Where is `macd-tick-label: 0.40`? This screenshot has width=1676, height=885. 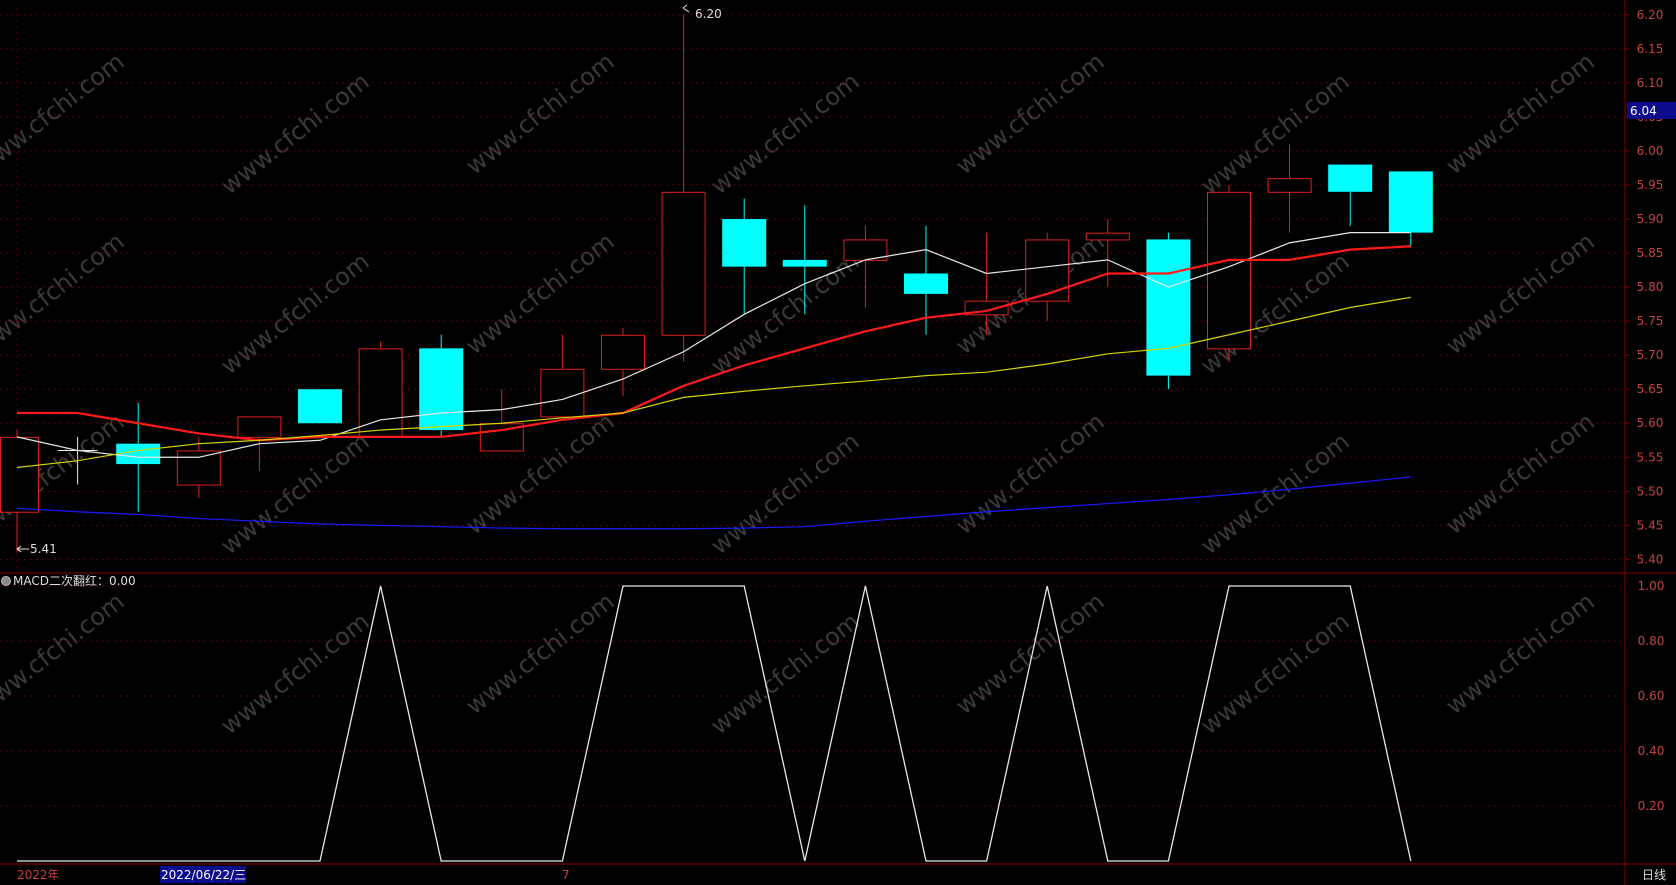 macd-tick-label: 0.40 is located at coordinates (1651, 751).